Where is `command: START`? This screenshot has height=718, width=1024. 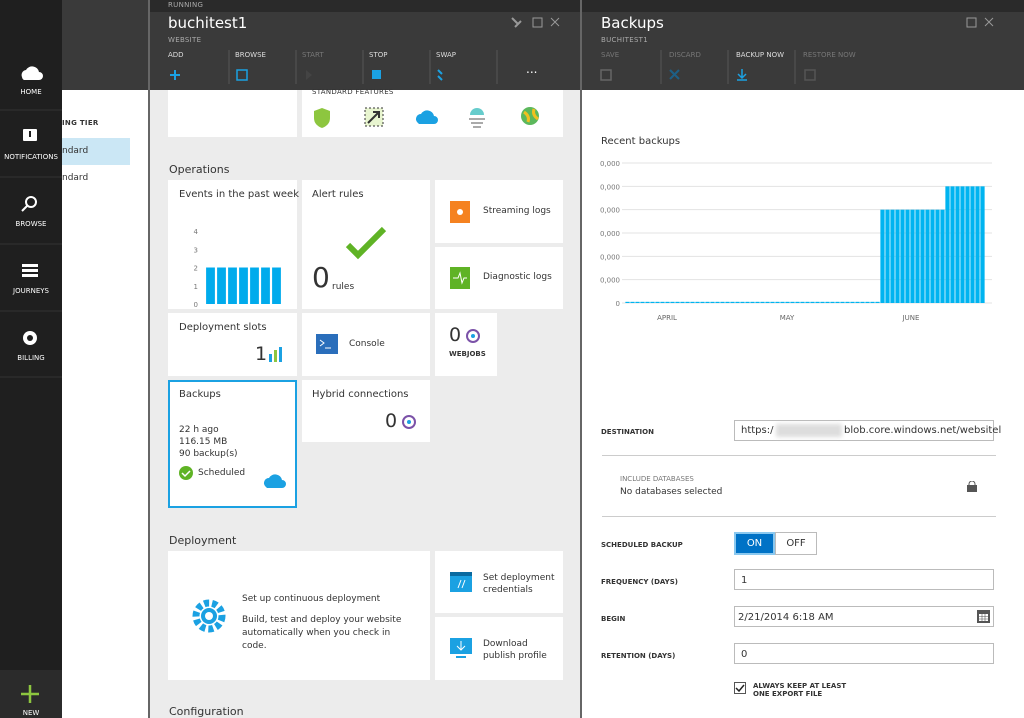 command: START is located at coordinates (313, 55).